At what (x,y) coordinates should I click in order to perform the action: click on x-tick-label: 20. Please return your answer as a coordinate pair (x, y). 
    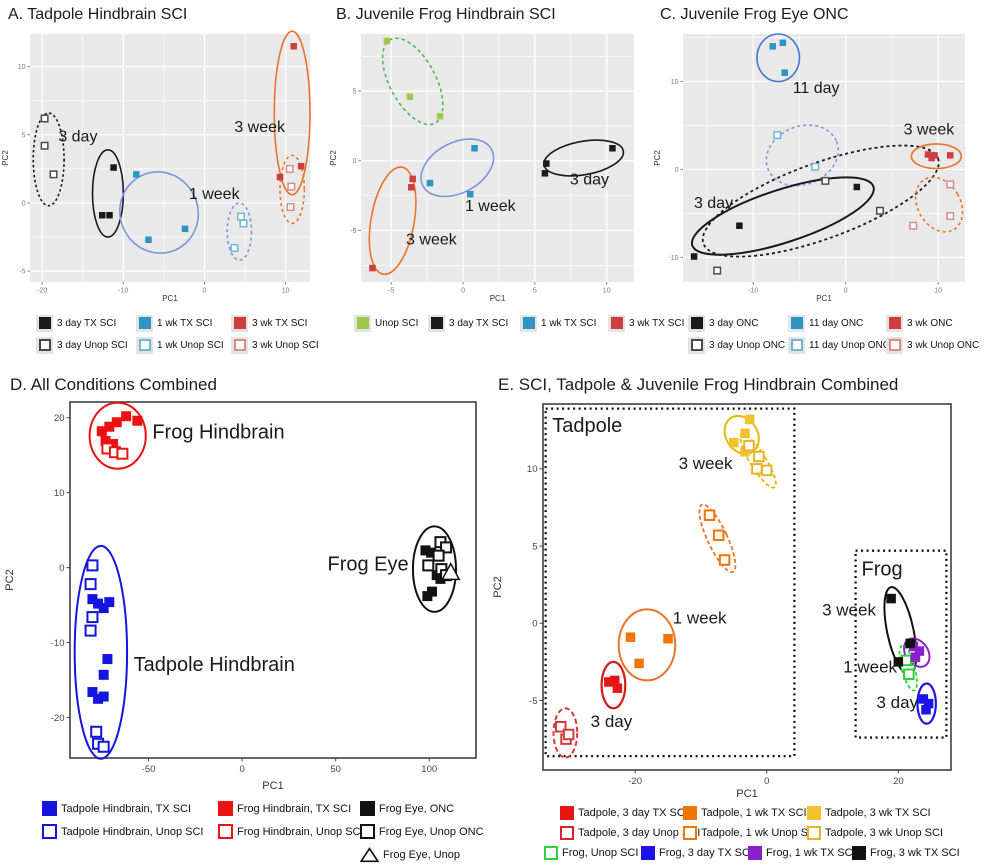
    Looking at the image, I should click on (898, 781).